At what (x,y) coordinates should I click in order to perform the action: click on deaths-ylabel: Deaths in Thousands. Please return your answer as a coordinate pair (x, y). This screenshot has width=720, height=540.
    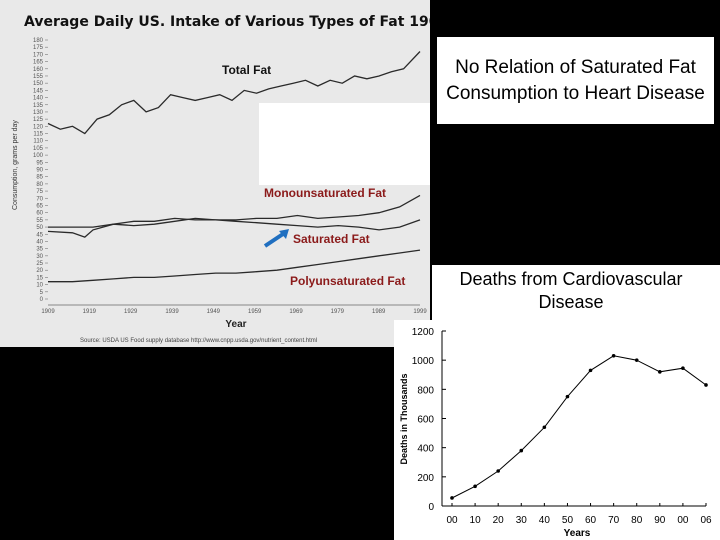
    Looking at the image, I should click on (404, 418).